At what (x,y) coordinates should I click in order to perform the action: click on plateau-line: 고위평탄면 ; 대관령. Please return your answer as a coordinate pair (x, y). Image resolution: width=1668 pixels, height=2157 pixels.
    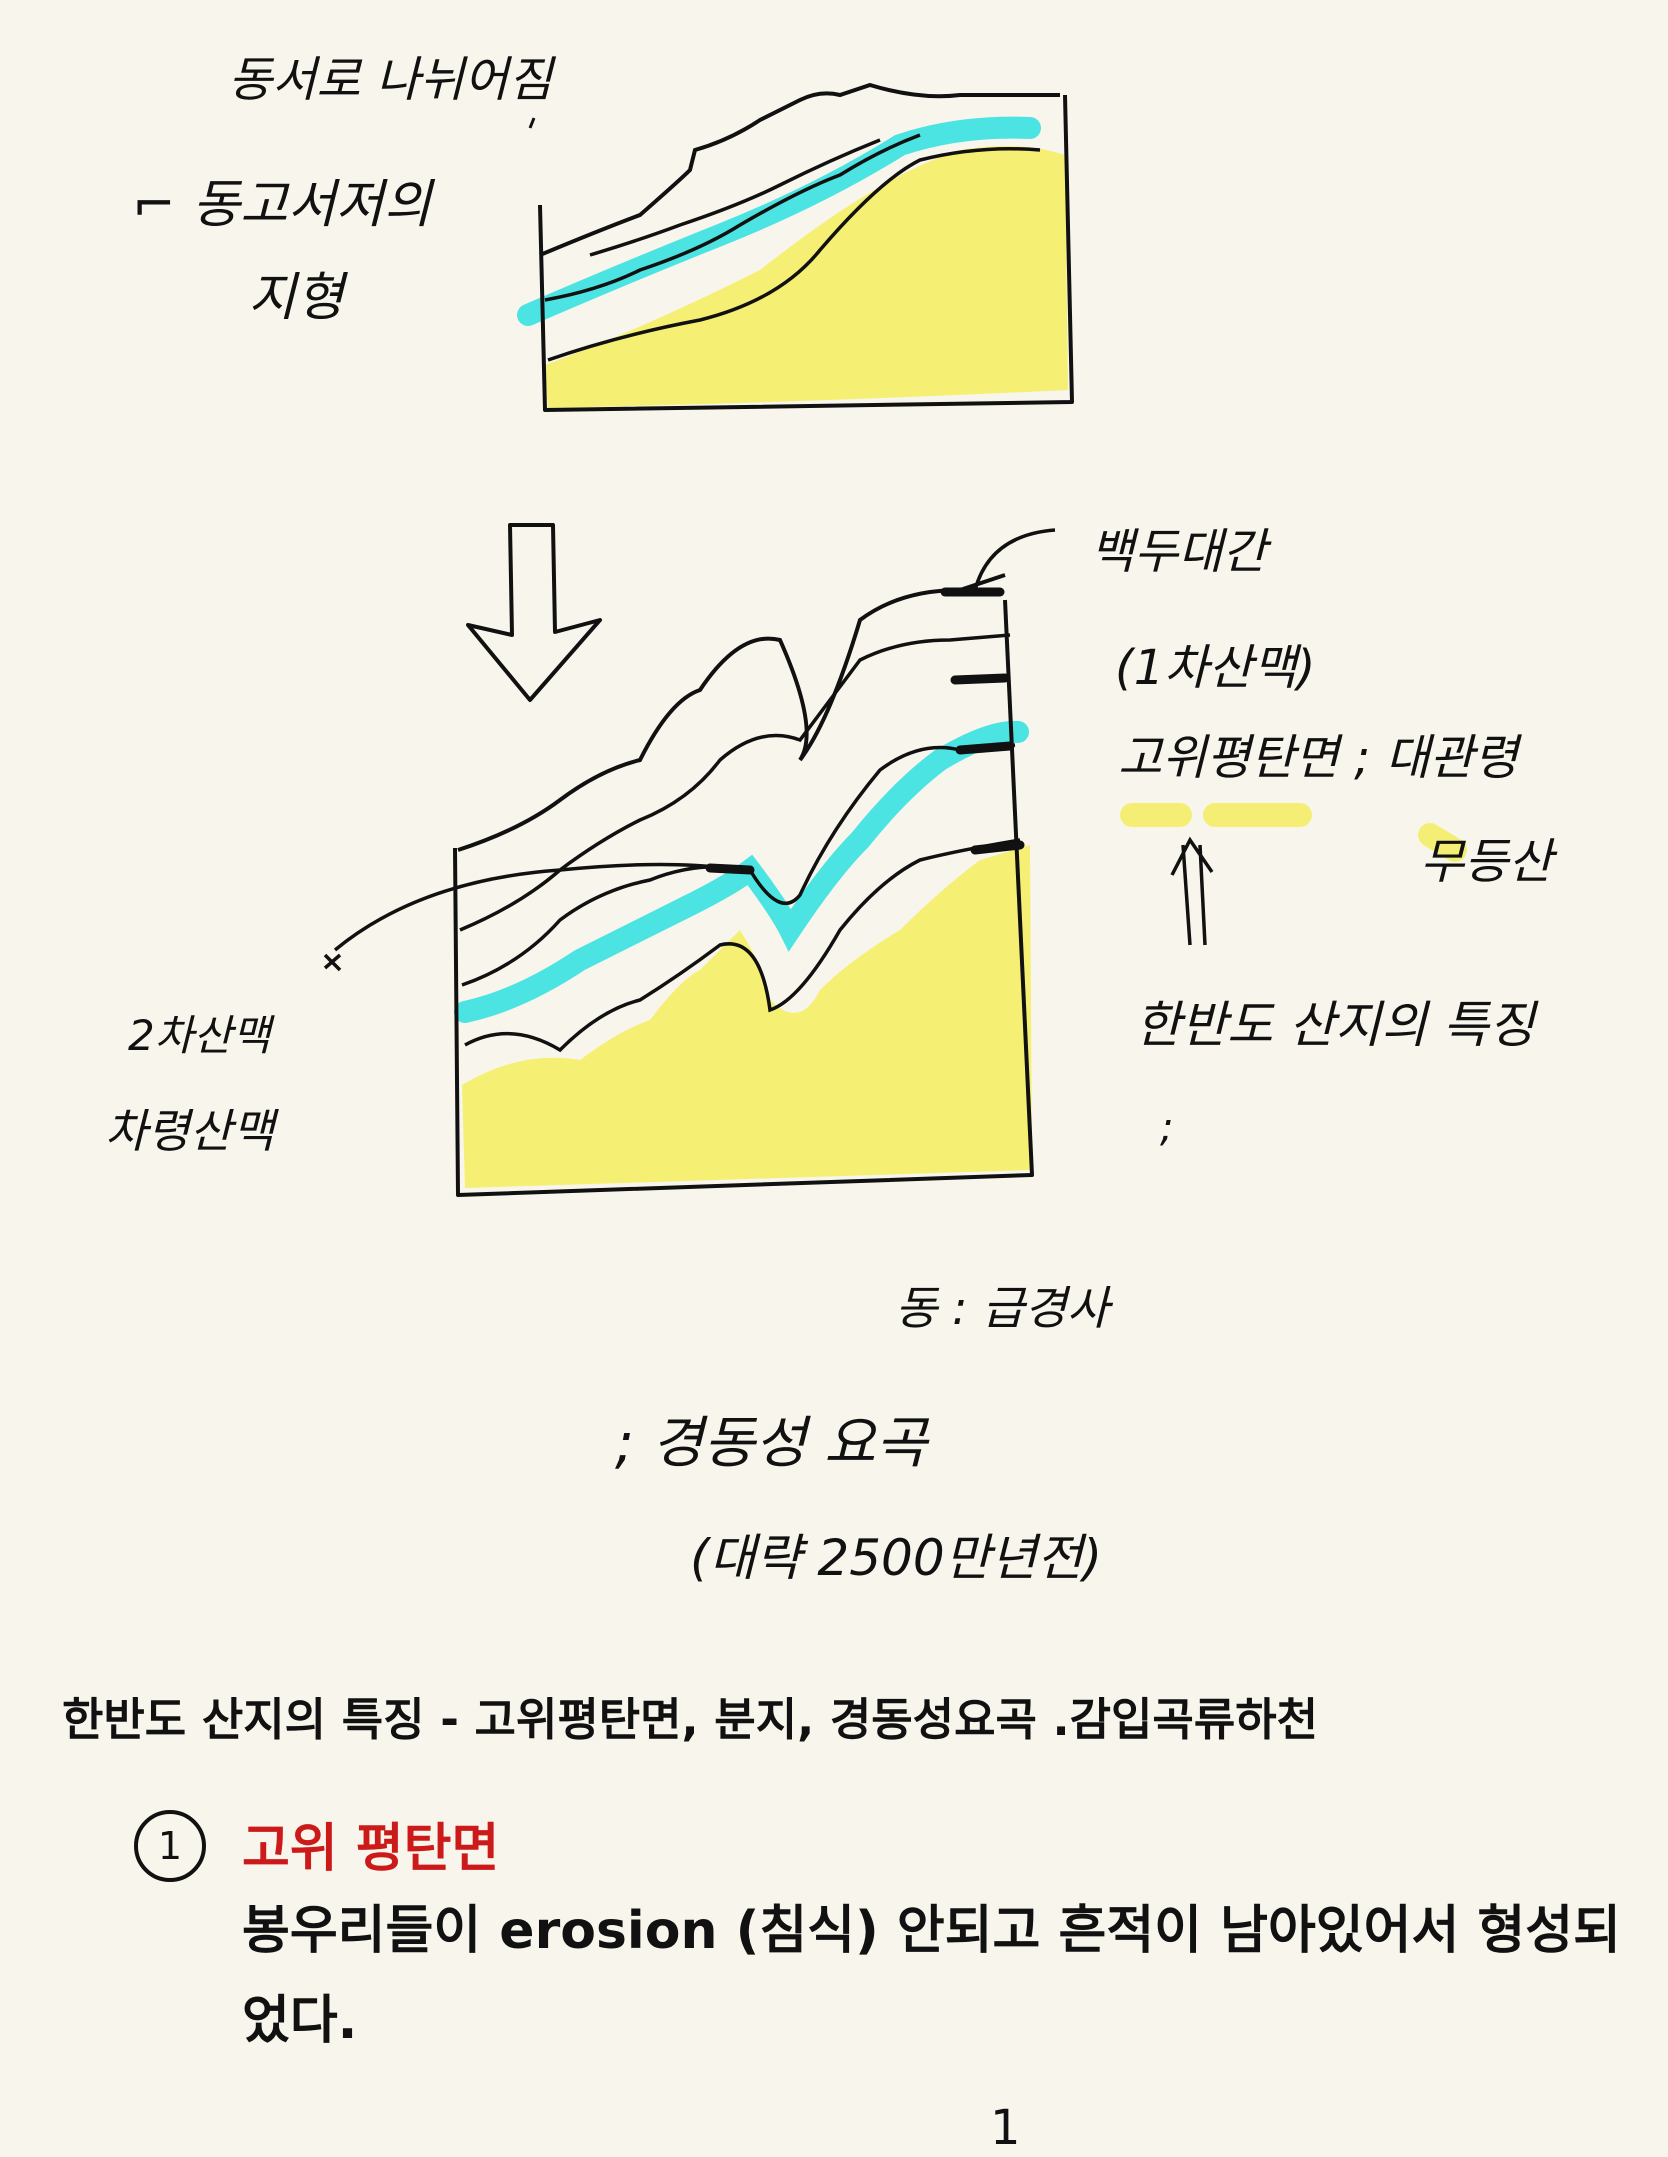
    Looking at the image, I should click on (1318, 758).